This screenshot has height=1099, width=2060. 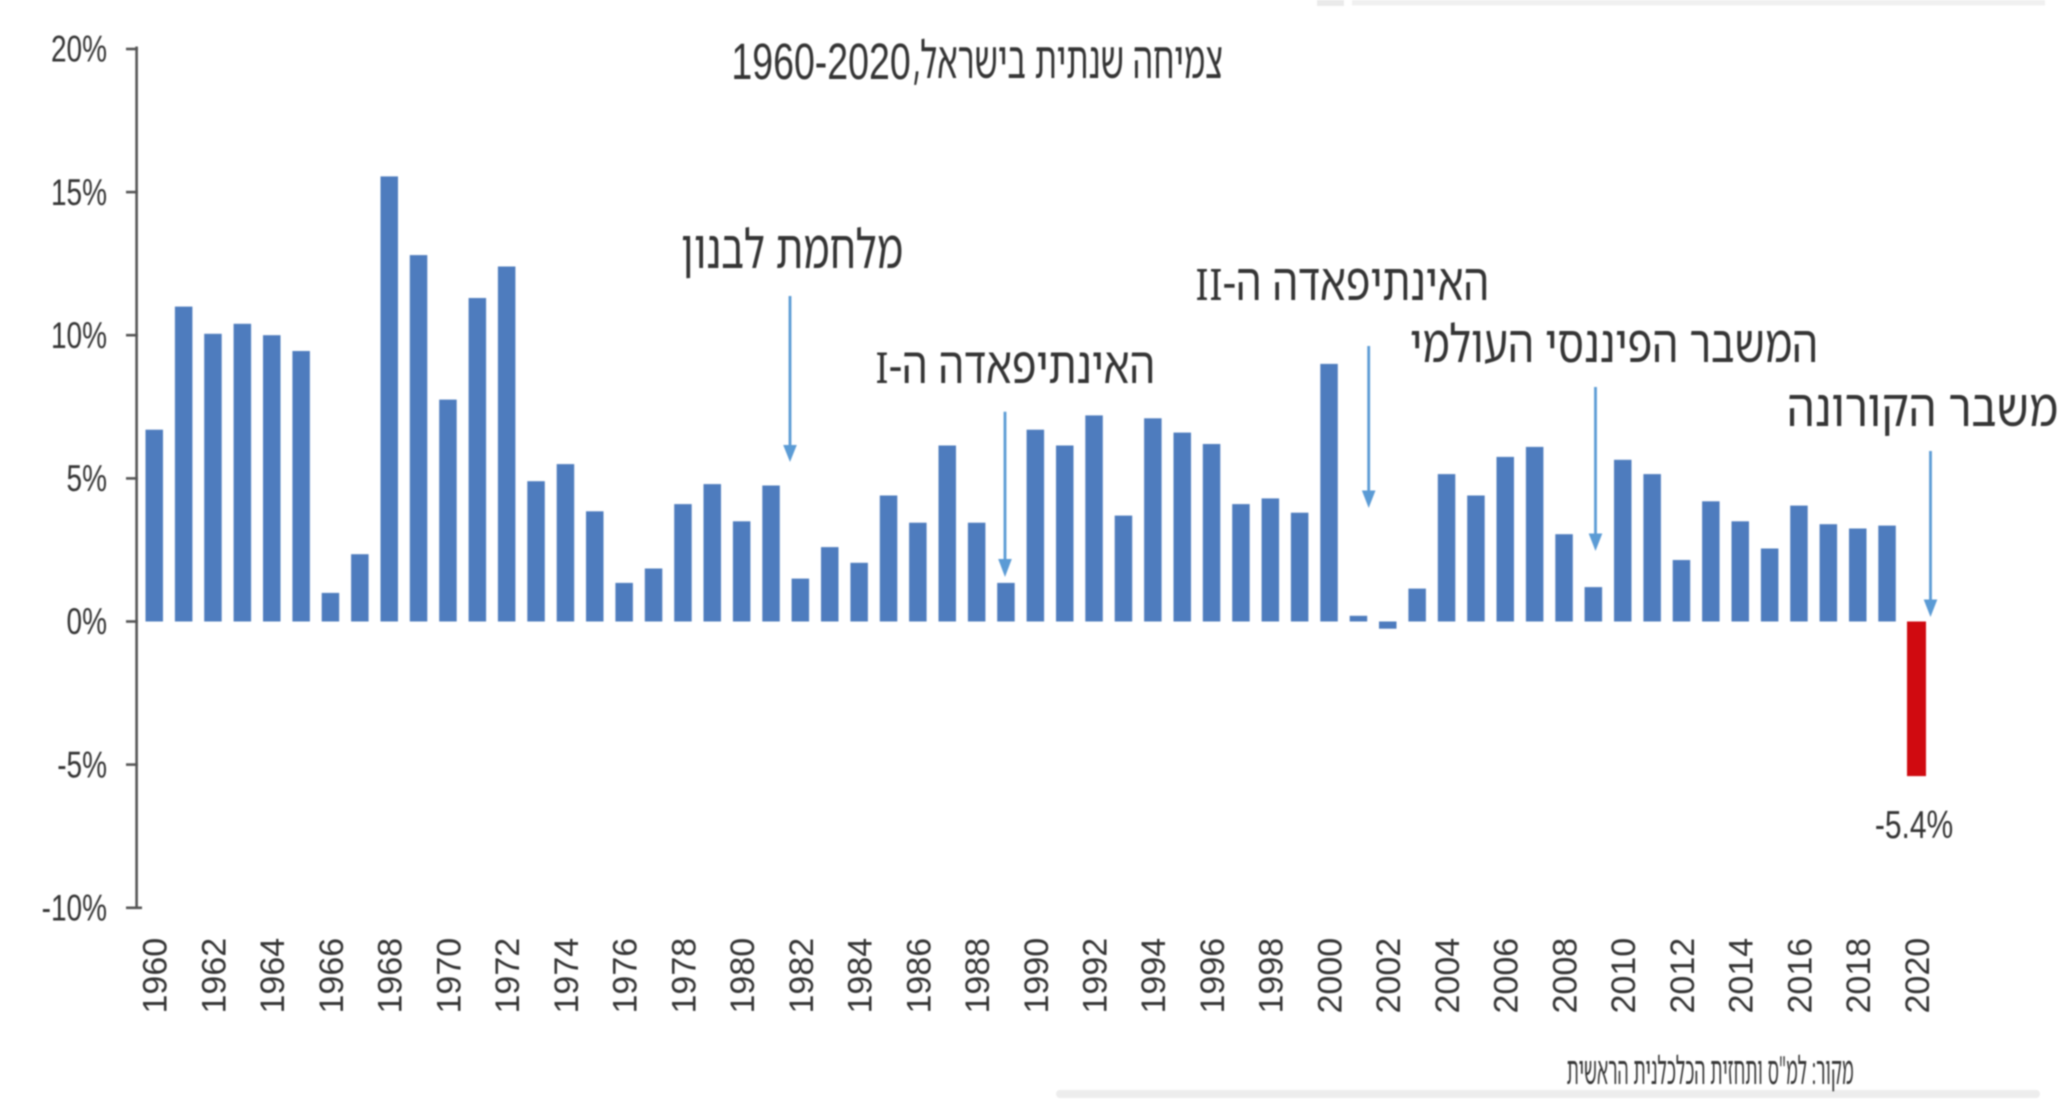 What do you see at coordinates (626, 976) in the screenshot?
I see `svg-text: 1976` at bounding box center [626, 976].